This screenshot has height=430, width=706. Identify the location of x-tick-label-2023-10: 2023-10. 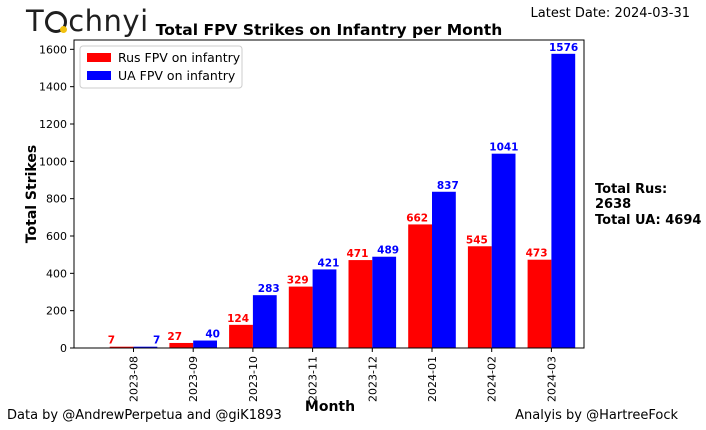
(253, 379).